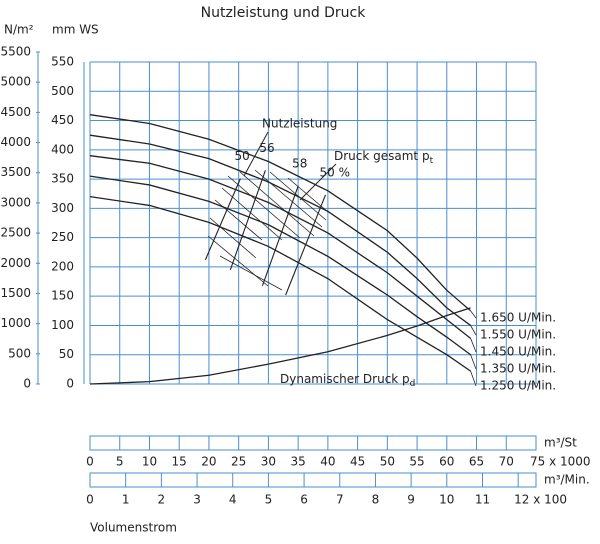 This screenshot has height=544, width=600. I want to click on efficiency-label: 50, so click(241, 156).